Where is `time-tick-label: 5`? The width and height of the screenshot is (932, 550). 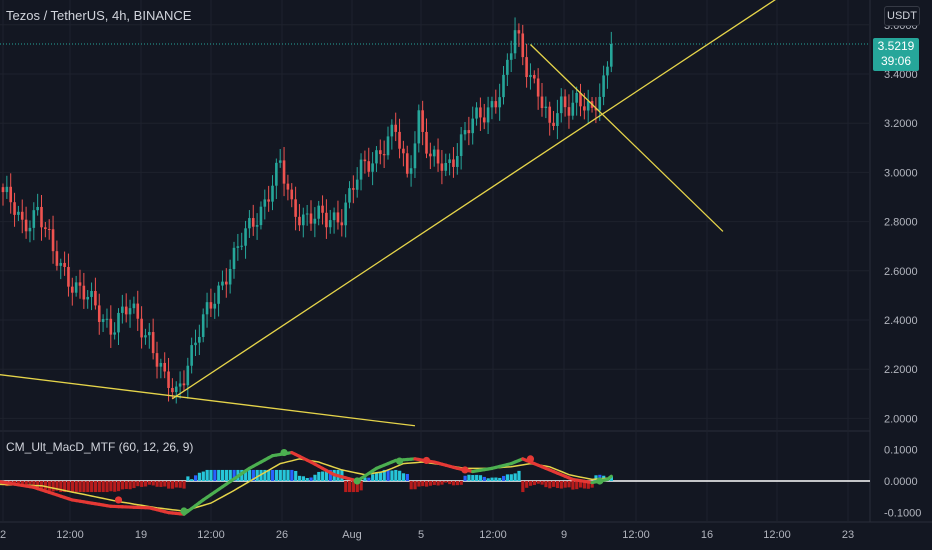
time-tick-label: 5 is located at coordinates (421, 535).